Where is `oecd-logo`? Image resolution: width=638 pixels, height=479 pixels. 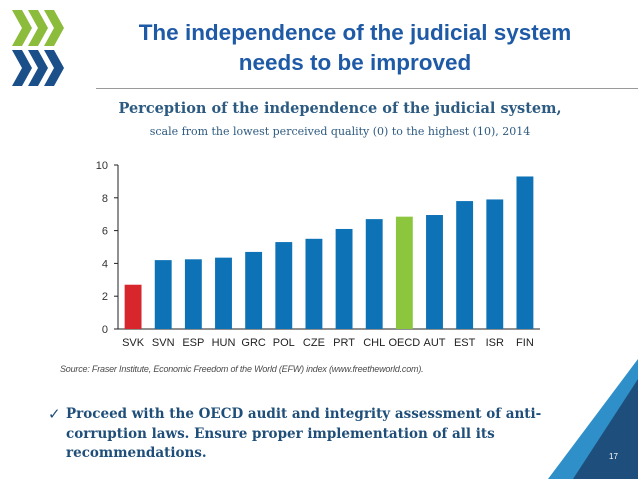
oecd-logo is located at coordinates (38, 48).